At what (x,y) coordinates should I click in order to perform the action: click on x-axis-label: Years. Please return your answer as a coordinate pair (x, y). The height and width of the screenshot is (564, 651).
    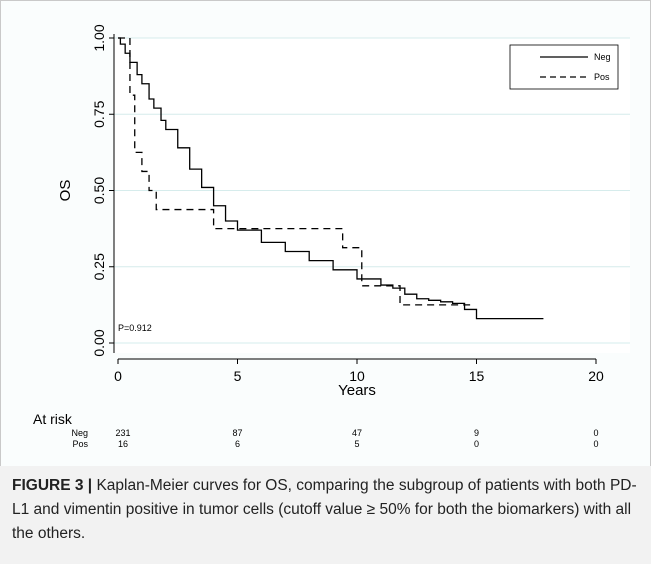
    Looking at the image, I should click on (357, 390).